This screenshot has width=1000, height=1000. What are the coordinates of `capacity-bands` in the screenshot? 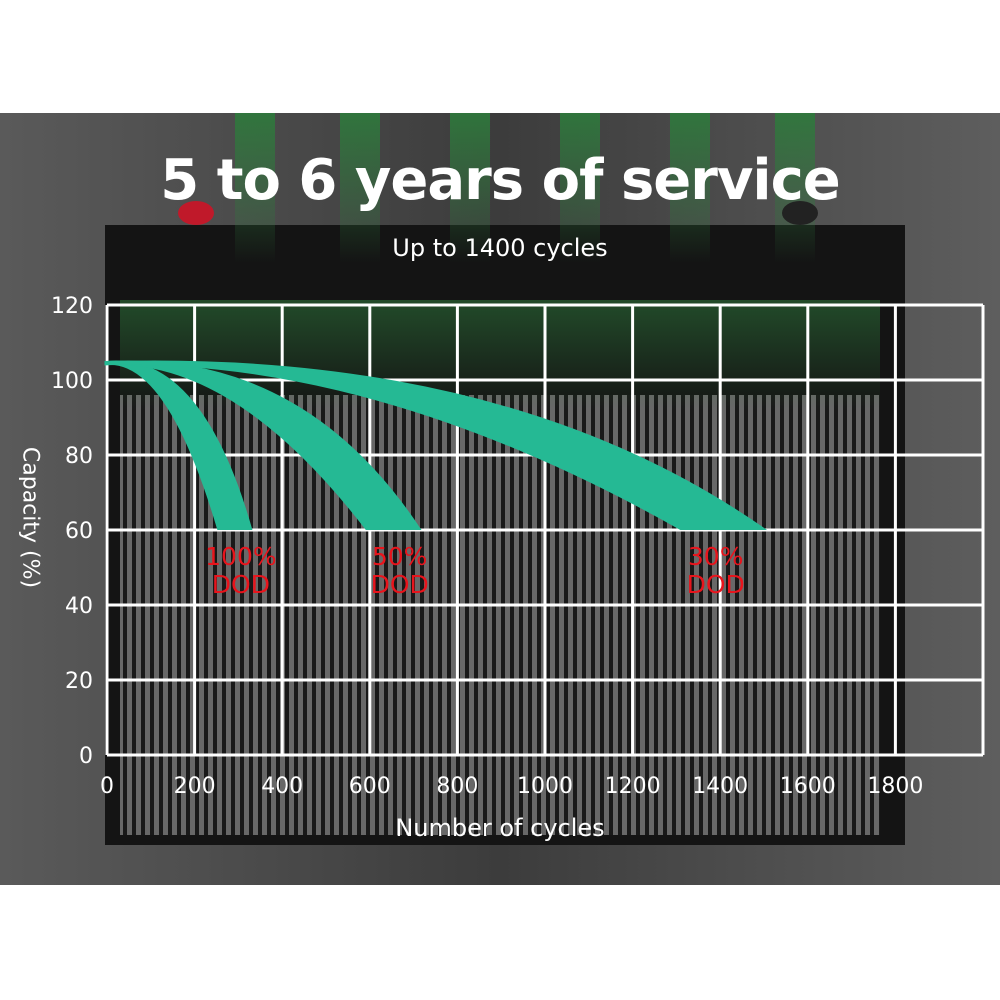 It's located at (436, 445).